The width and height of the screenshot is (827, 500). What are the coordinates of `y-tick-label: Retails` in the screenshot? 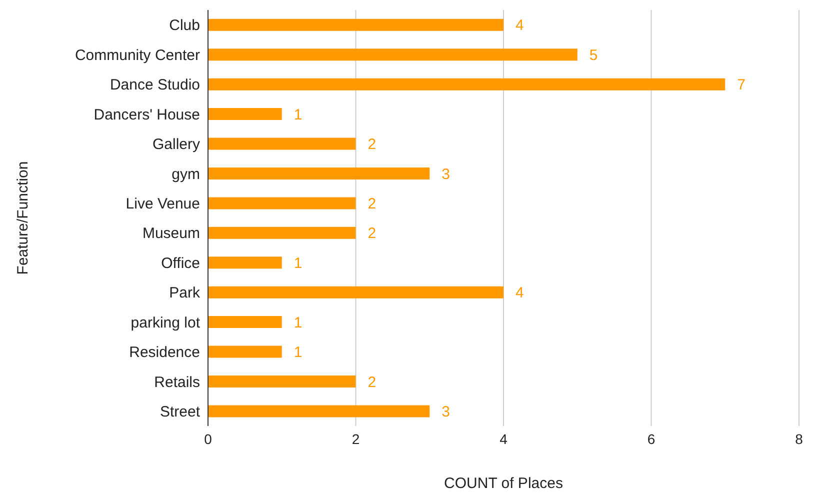 It's located at (177, 382).